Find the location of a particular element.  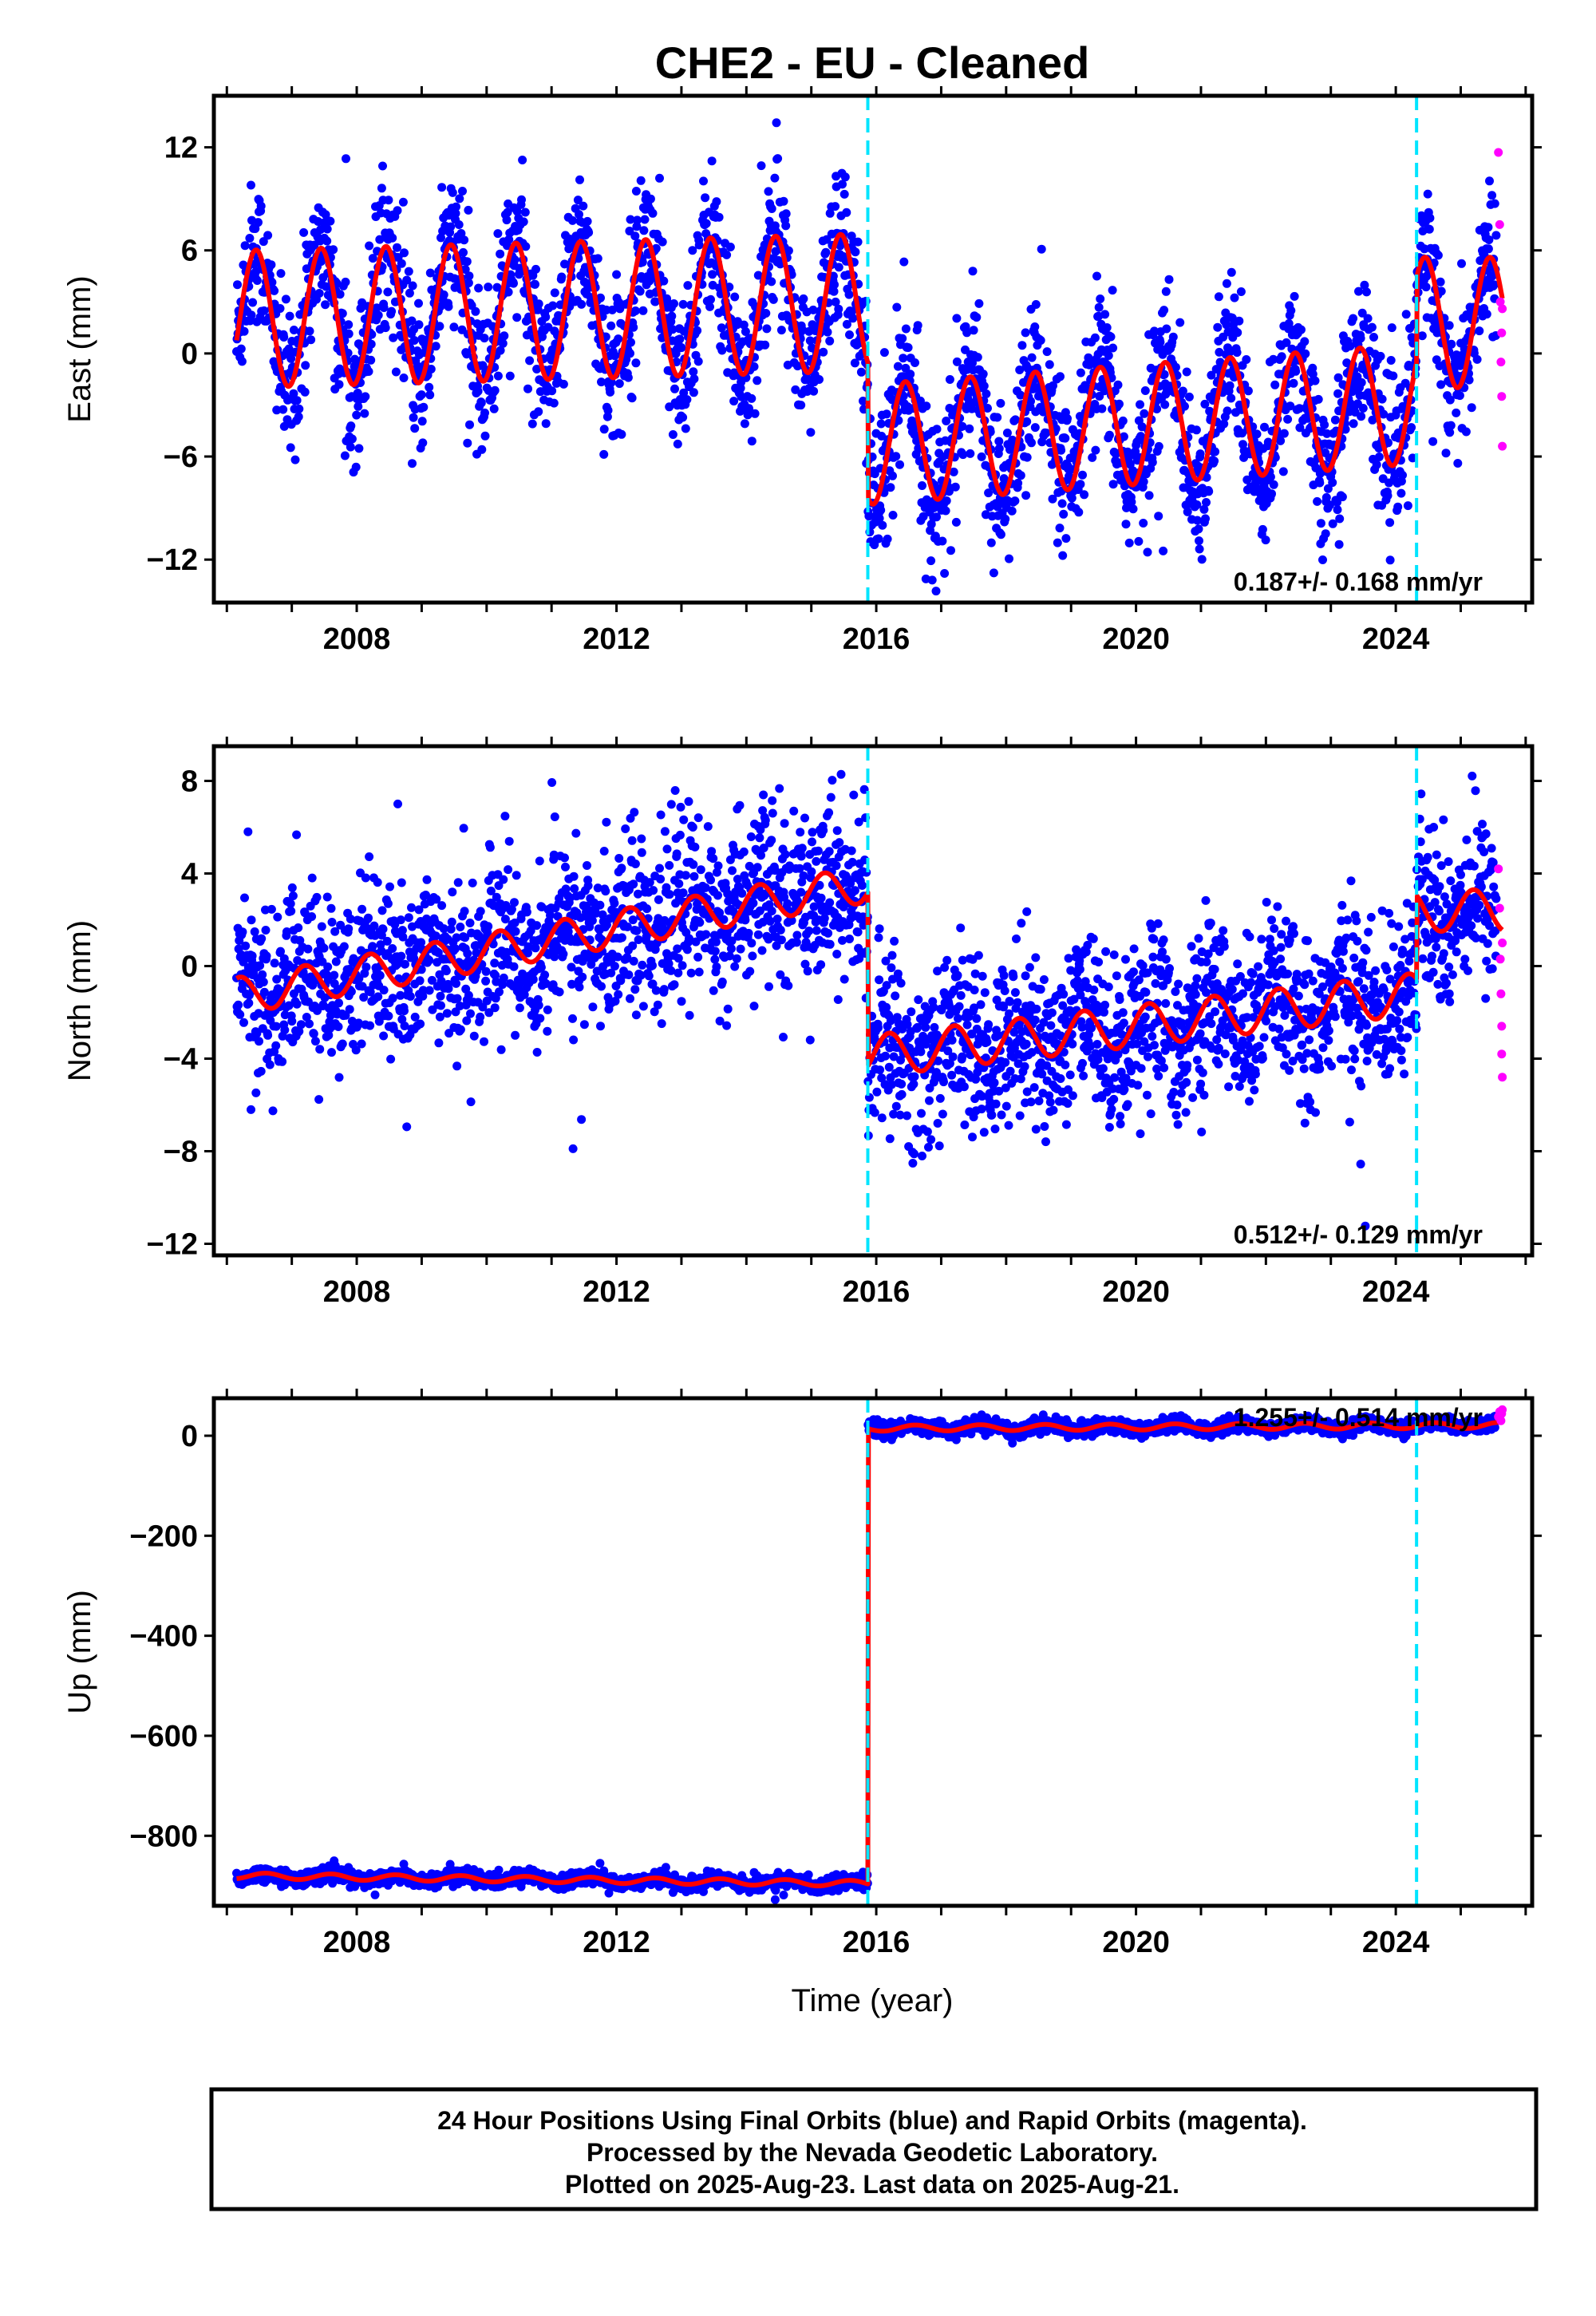

rapid-orbit-point is located at coordinates (1502, 309).